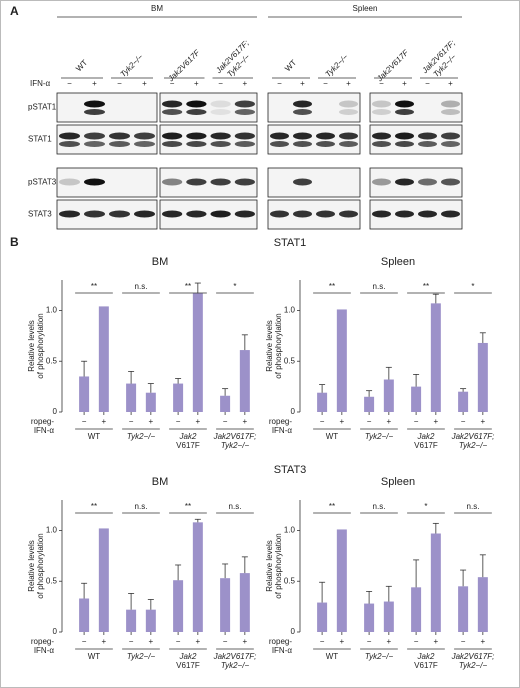 Image resolution: width=520 pixels, height=688 pixels. What do you see at coordinates (42, 182) in the screenshot?
I see `row-label: pSTAT3` at bounding box center [42, 182].